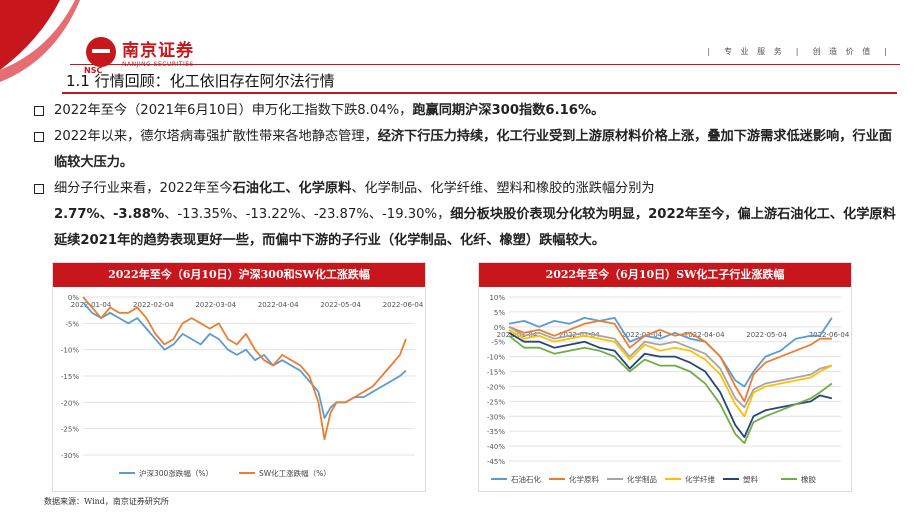  What do you see at coordinates (496, 462) in the screenshot?
I see `y-tick-label: -45%` at bounding box center [496, 462].